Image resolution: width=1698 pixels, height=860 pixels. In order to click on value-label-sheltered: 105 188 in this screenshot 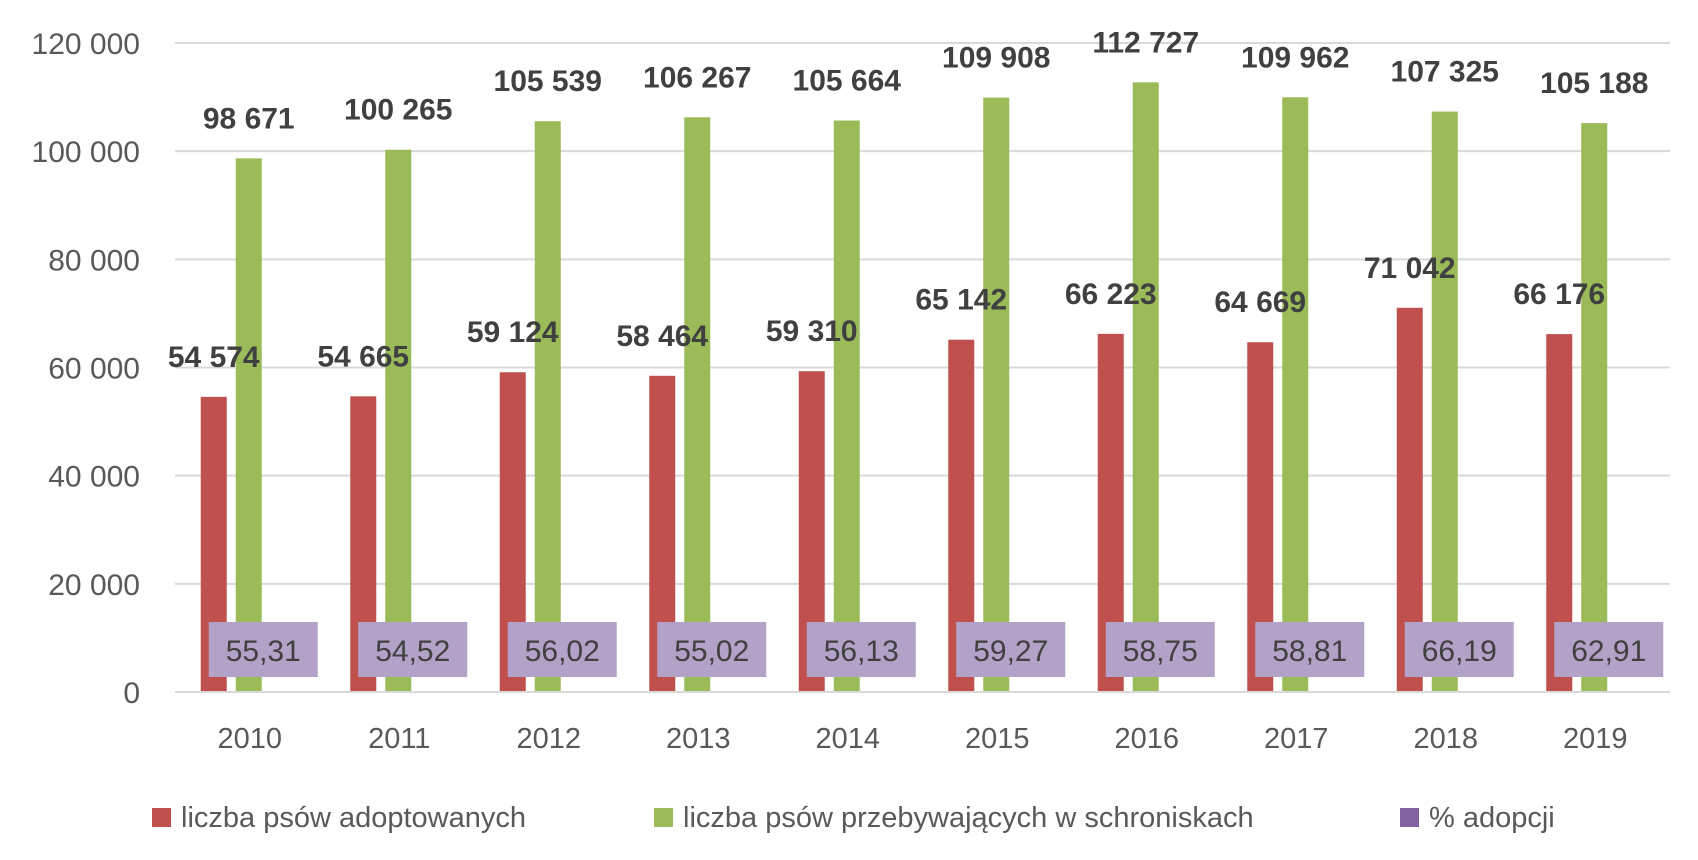, I will do `click(1594, 83)`.